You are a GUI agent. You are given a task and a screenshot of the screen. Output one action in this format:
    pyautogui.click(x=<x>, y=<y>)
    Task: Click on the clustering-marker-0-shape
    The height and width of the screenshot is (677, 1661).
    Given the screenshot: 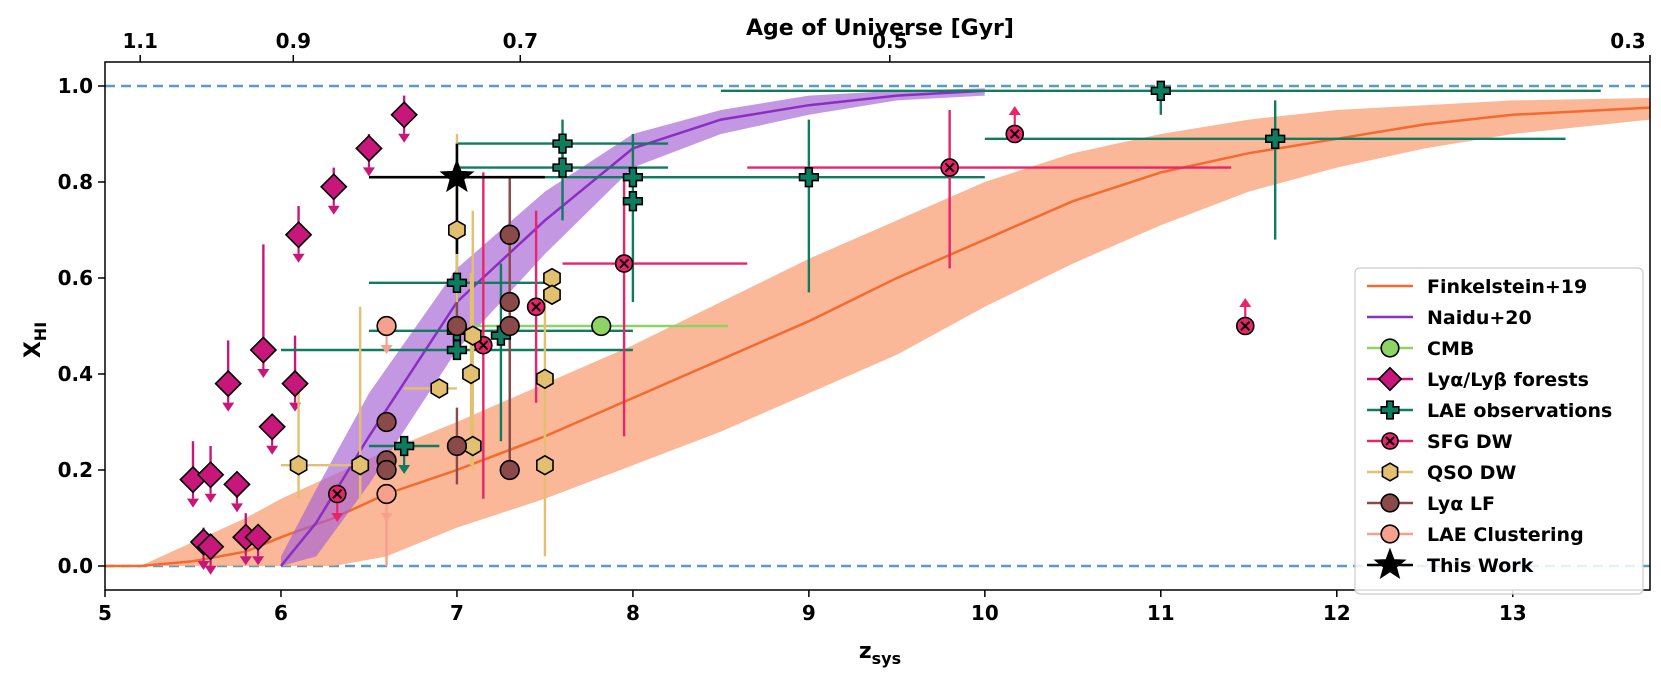 What is the action you would take?
    pyautogui.click(x=386, y=326)
    